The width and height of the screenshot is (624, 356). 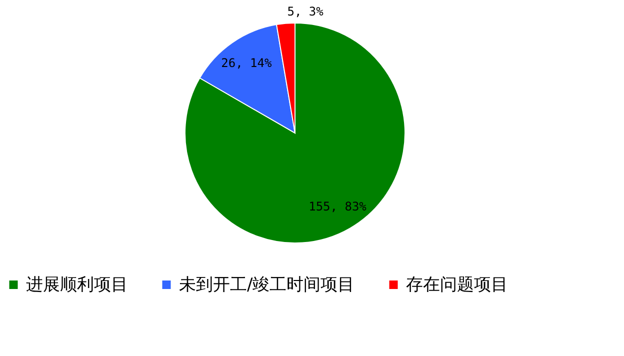 What do you see at coordinates (338, 207) in the screenshot?
I see `data-label: 155, 83%` at bounding box center [338, 207].